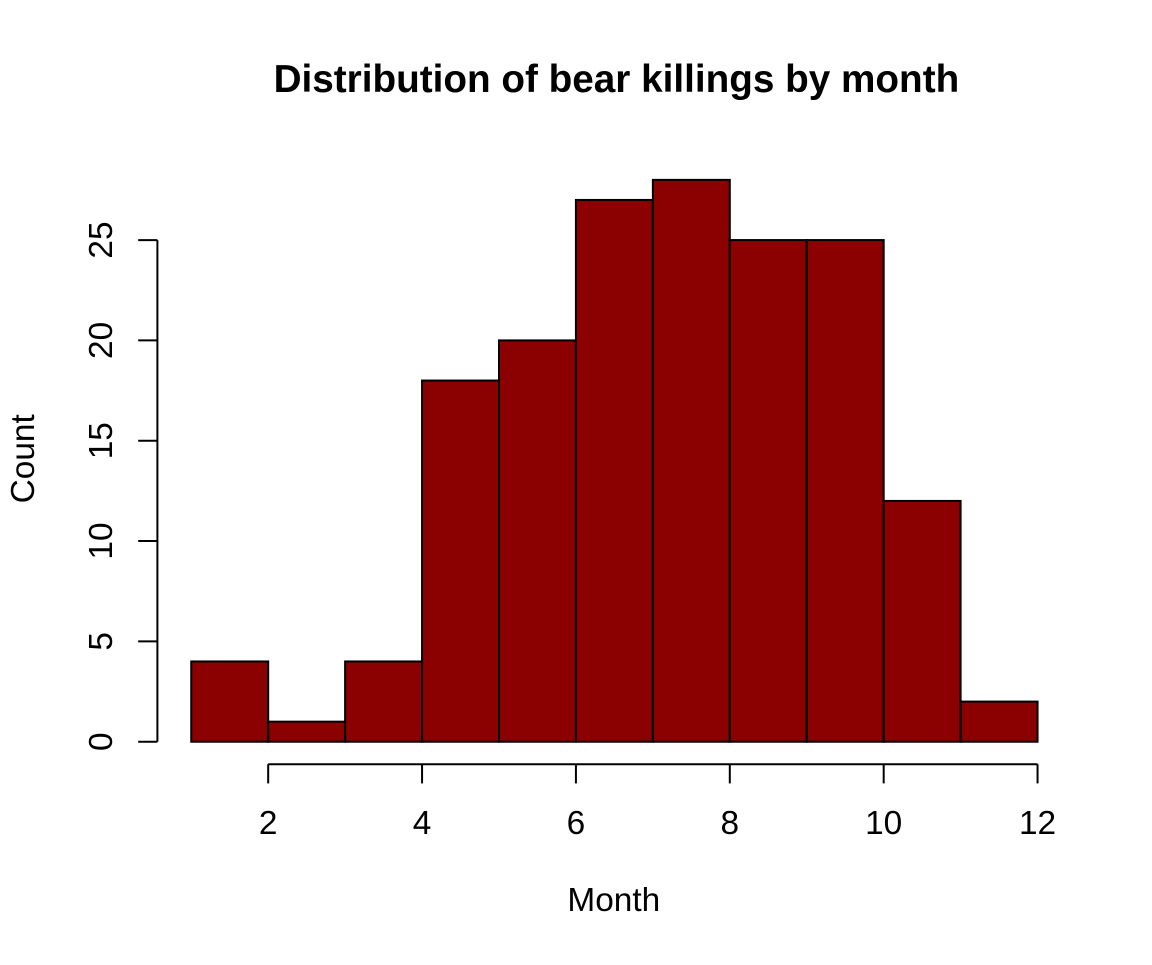  Describe the element at coordinates (576, 823) in the screenshot. I see `svg-text: 6` at that location.